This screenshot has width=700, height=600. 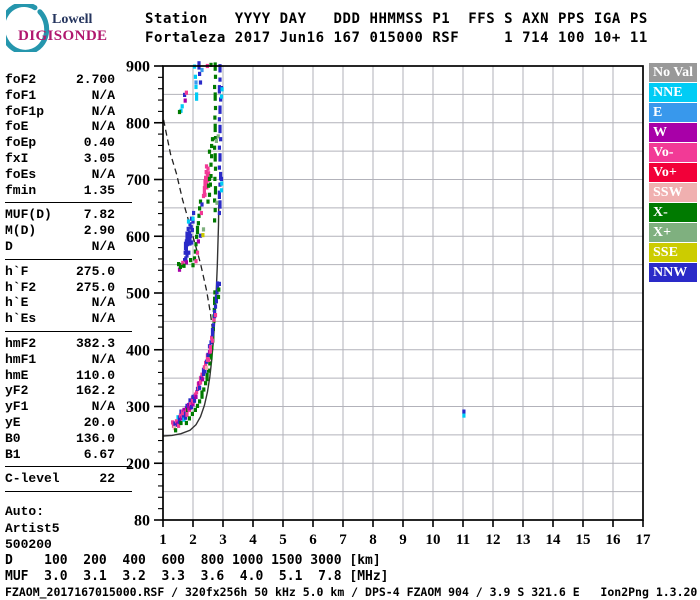 What do you see at coordinates (138, 464) in the screenshot?
I see `y-tick-label: 200` at bounding box center [138, 464].